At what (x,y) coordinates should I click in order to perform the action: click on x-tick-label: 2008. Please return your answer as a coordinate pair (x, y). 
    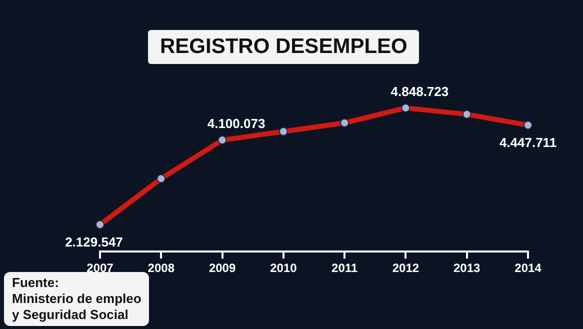
    Looking at the image, I should click on (161, 268).